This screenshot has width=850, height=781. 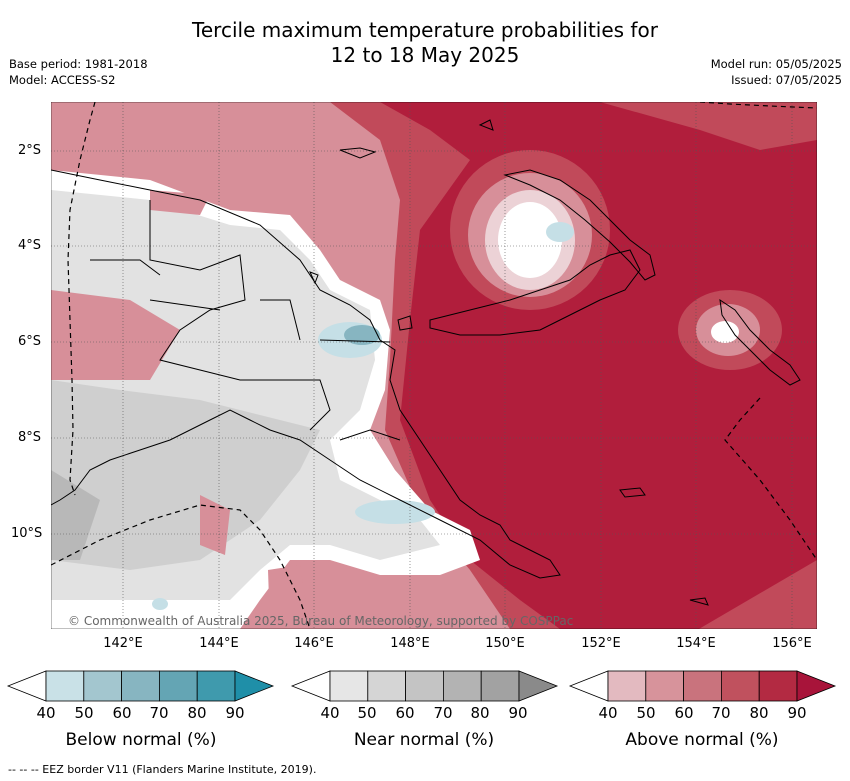 I want to click on issued-date: Issued: 07/05/2025, so click(x=786, y=80).